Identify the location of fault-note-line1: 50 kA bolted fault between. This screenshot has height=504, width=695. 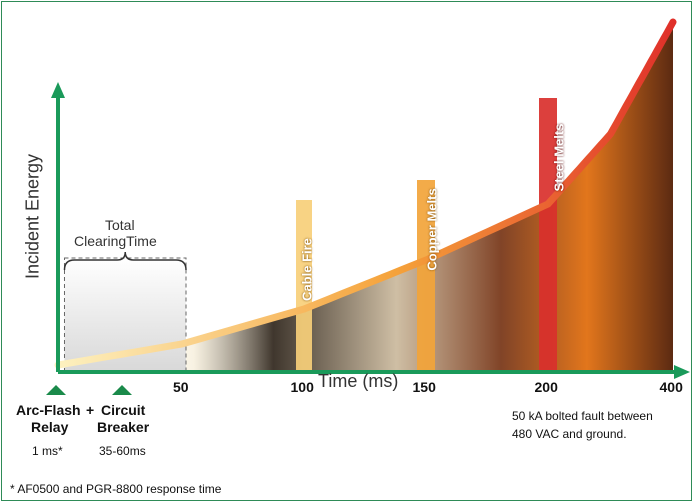
(582, 416).